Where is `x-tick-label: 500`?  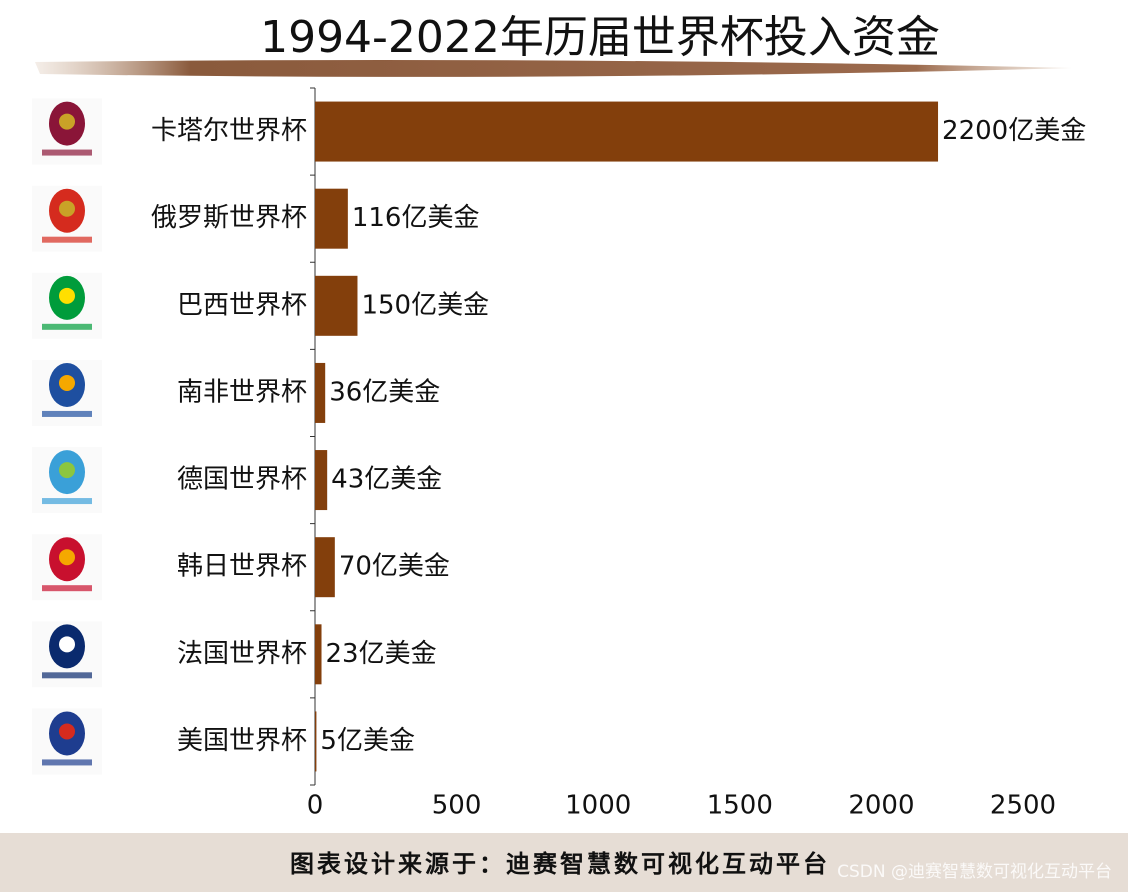
x-tick-label: 500 is located at coordinates (457, 806).